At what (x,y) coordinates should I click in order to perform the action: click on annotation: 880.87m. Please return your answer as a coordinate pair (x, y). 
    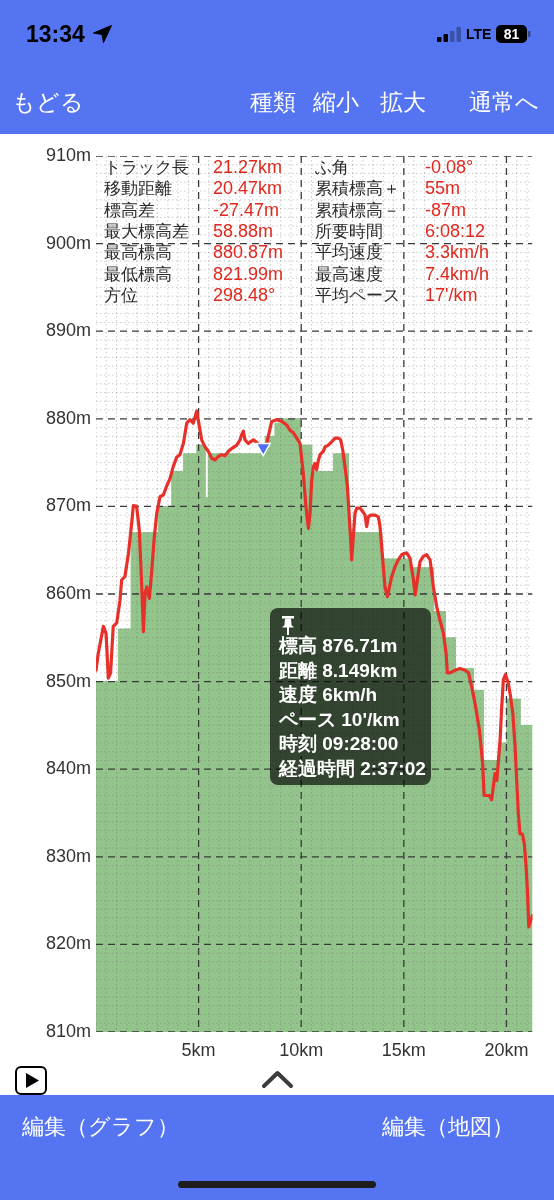
    Looking at the image, I should click on (249, 253).